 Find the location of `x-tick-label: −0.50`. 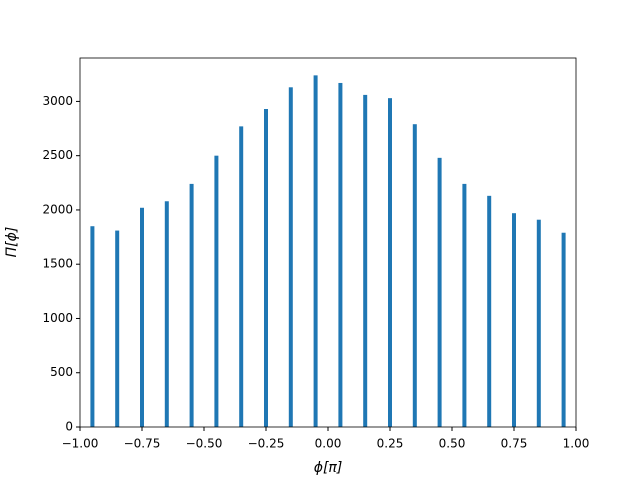

x-tick-label: −0.50 is located at coordinates (204, 444).